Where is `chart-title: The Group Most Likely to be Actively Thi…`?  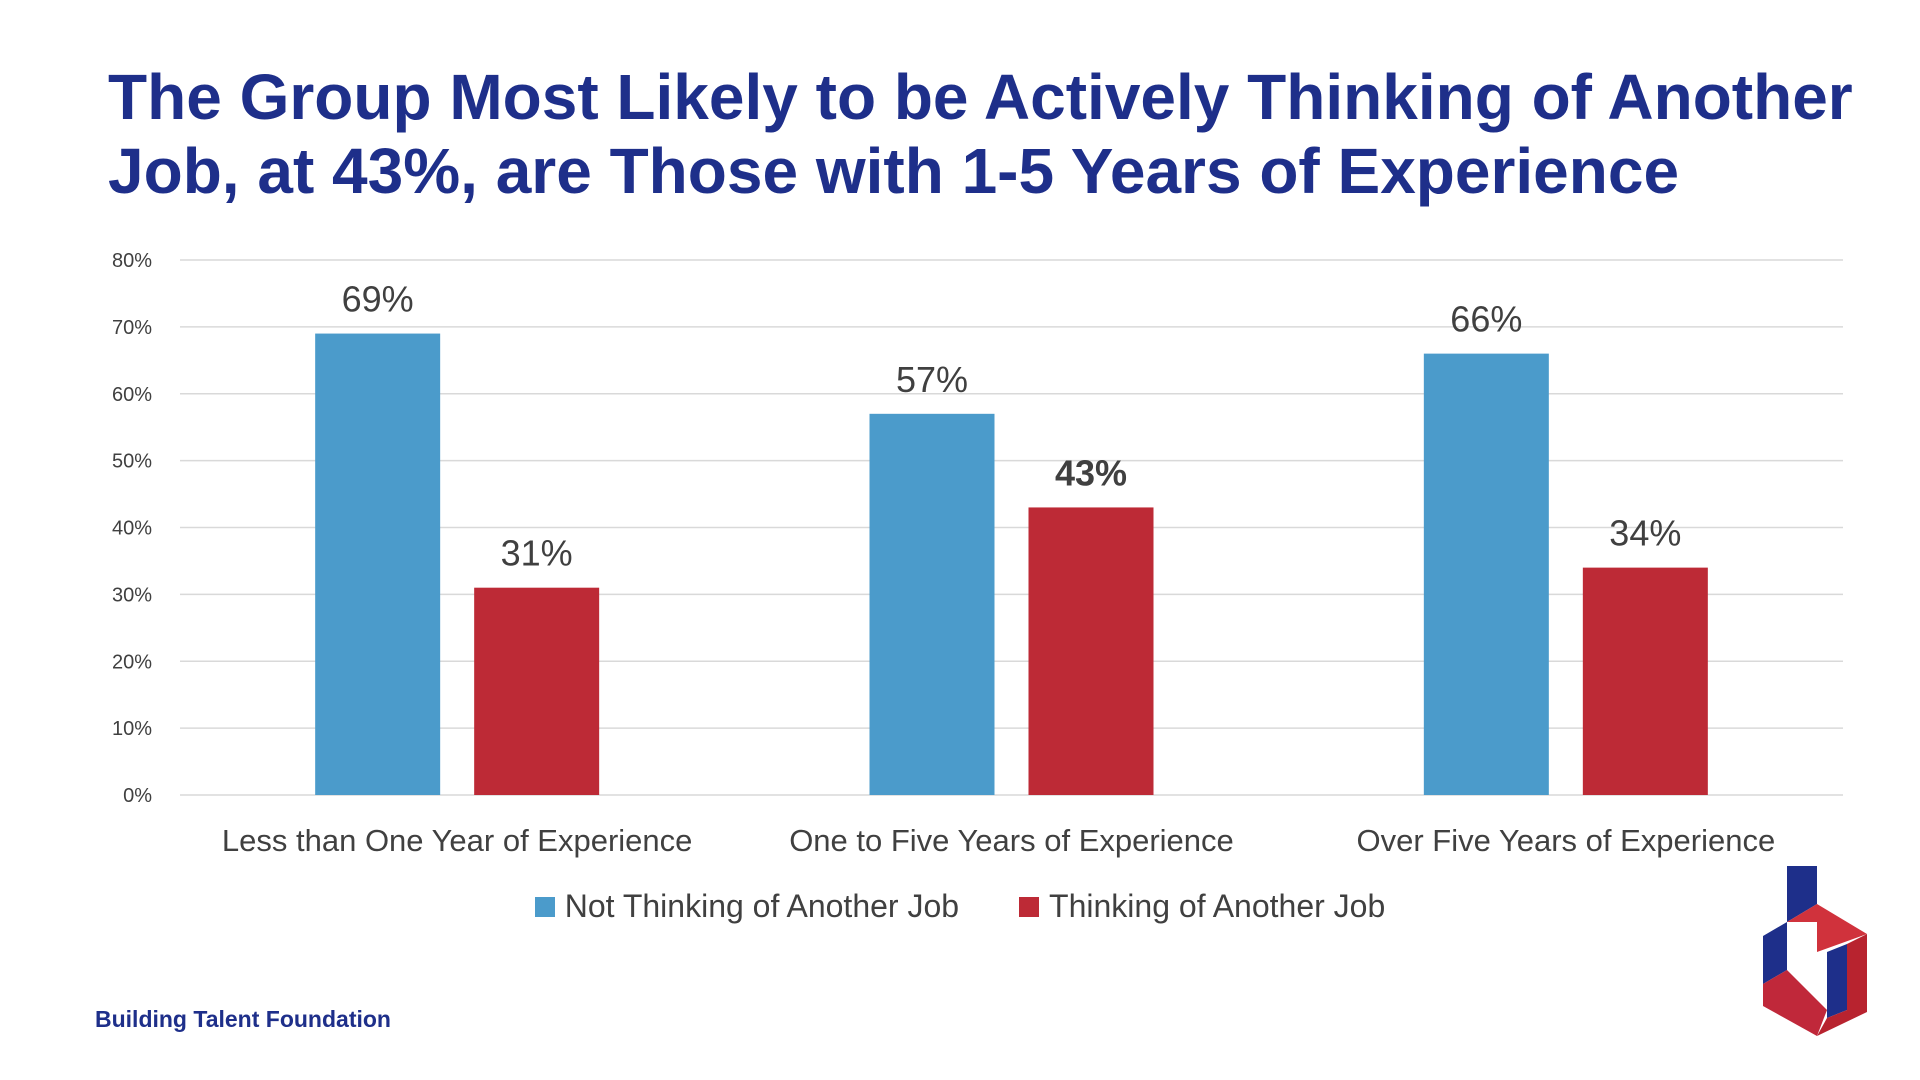
chart-title: The Group Most Likely to be Actively Thi… is located at coordinates (1003, 134).